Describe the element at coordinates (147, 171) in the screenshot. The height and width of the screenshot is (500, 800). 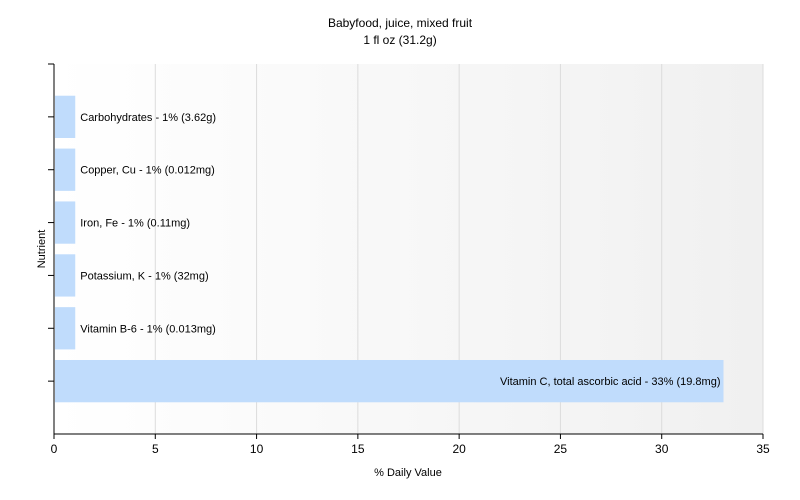
I see `bar-label-copper-cu: Copper, Cu - 1% (0.012mg)` at that location.